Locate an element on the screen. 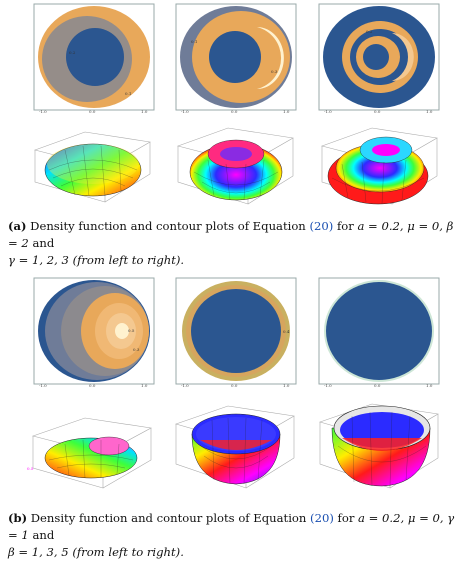 The width and height of the screenshot is (468, 561). caption-a-label: (a) is located at coordinates (17, 226).